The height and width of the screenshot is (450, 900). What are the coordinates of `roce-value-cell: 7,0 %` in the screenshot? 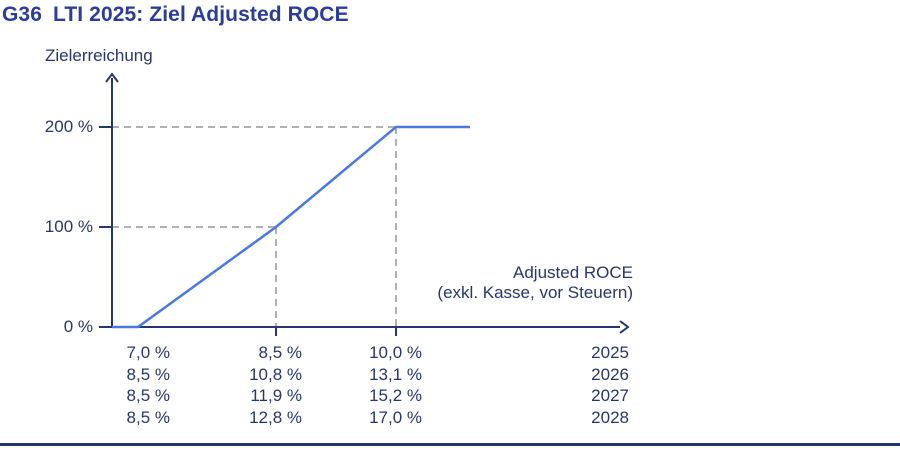 It's located at (148, 352).